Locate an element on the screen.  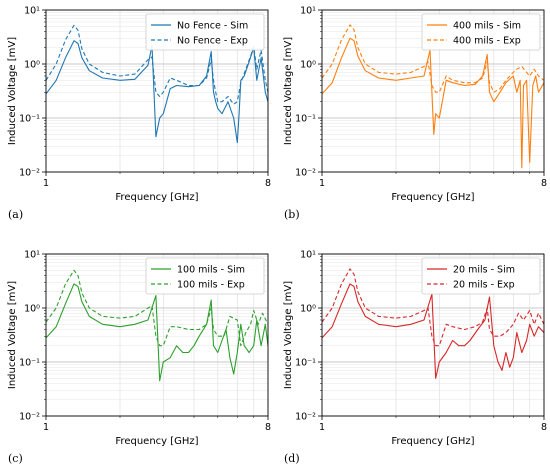
legend-label: 400 mils - Exp is located at coordinates (487, 41).